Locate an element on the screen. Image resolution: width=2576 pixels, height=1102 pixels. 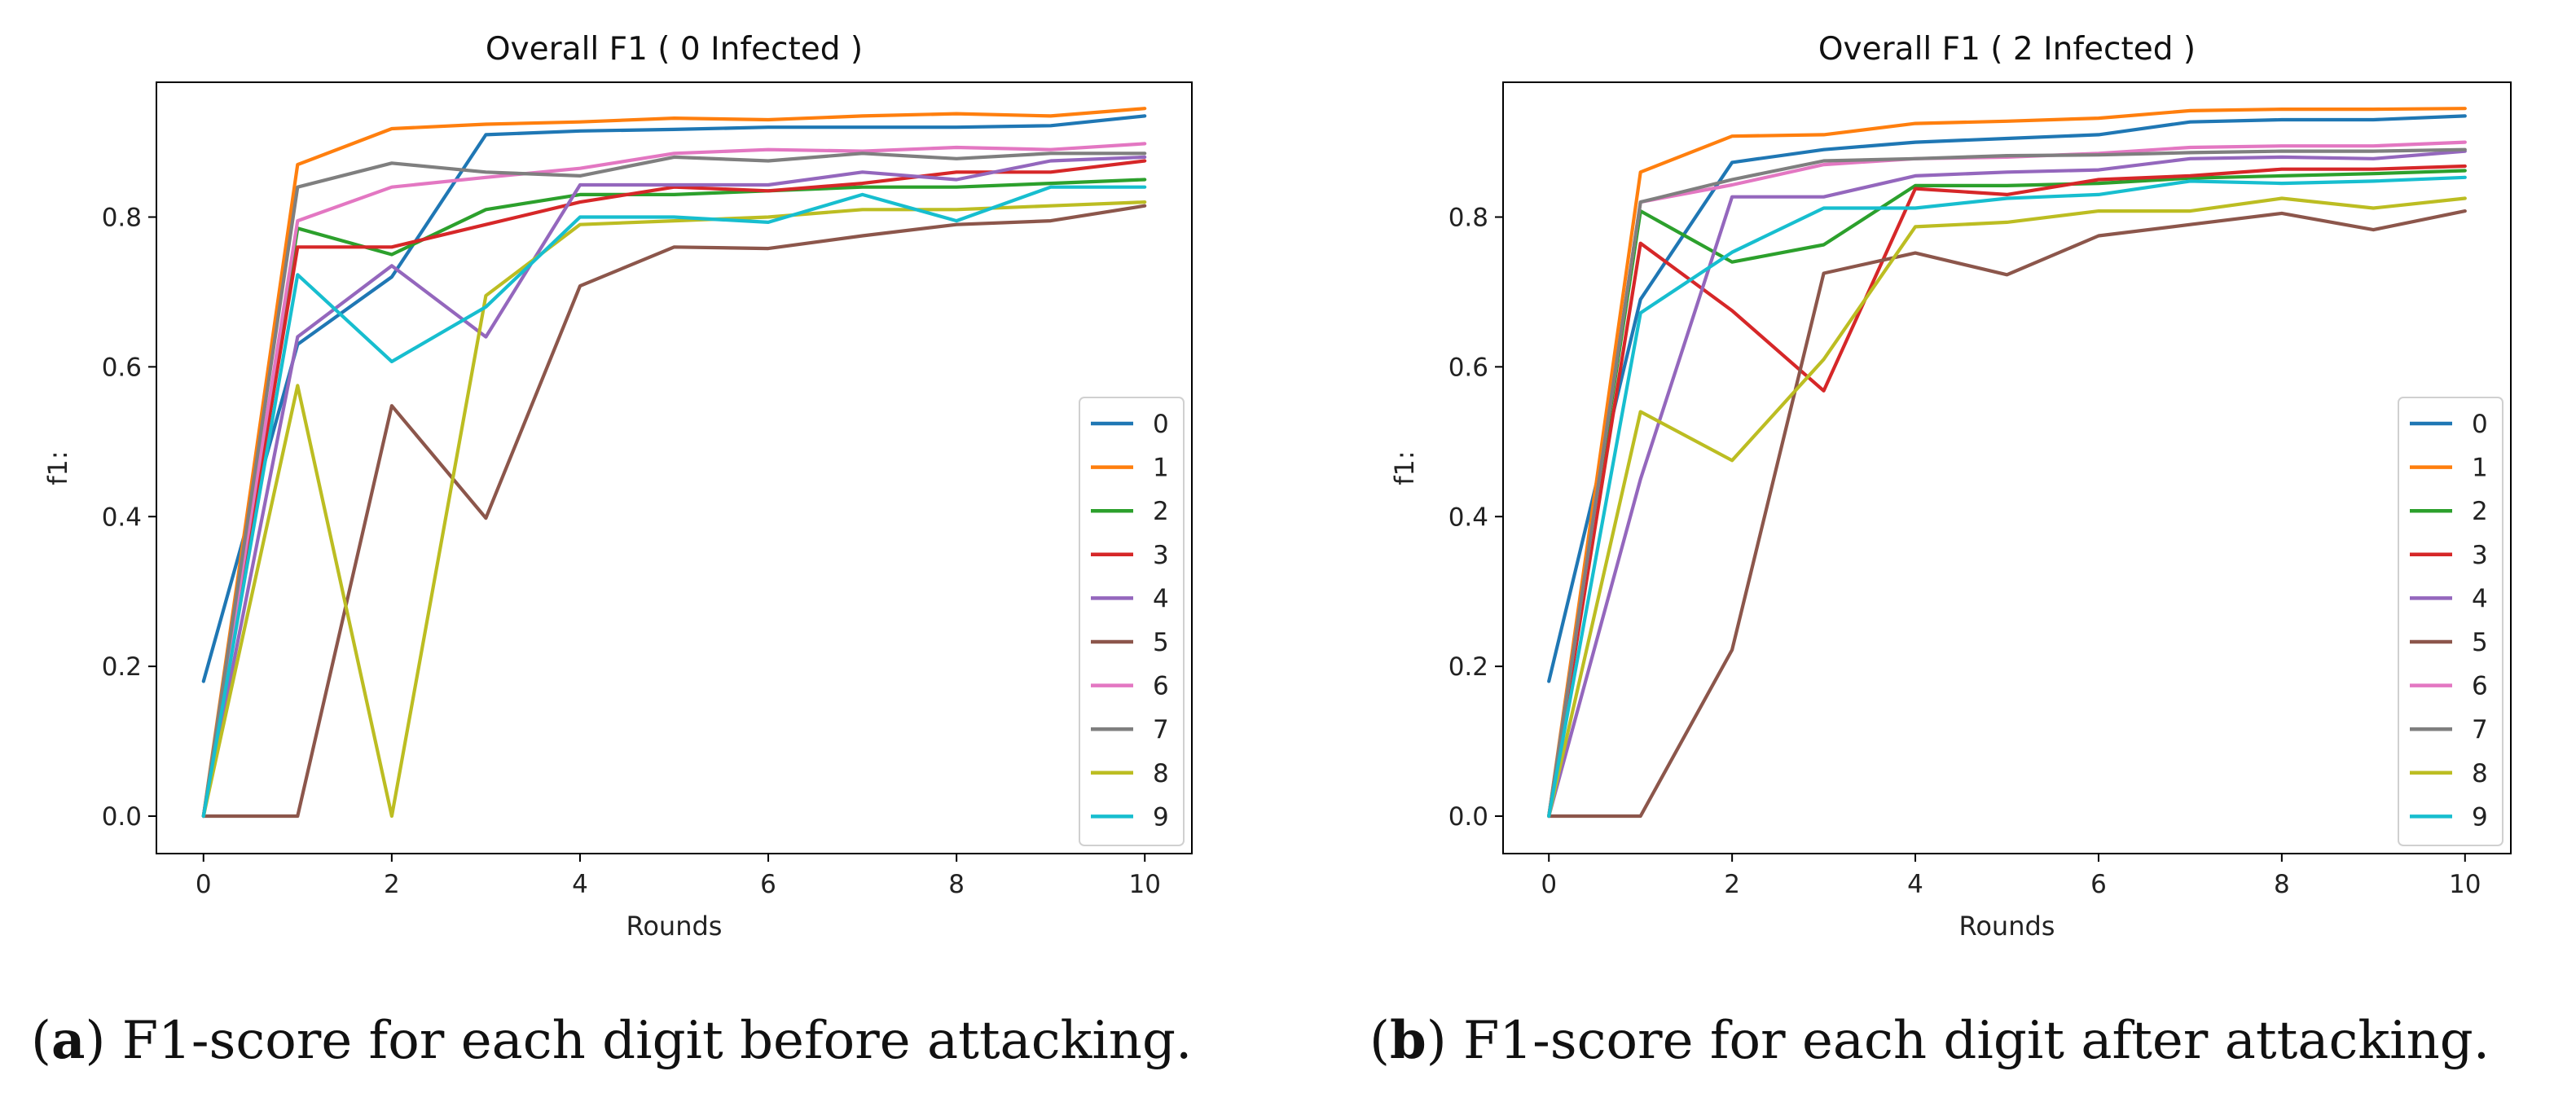
chart-title: Overall F1 ( 2 Infected ) is located at coordinates (2007, 49).